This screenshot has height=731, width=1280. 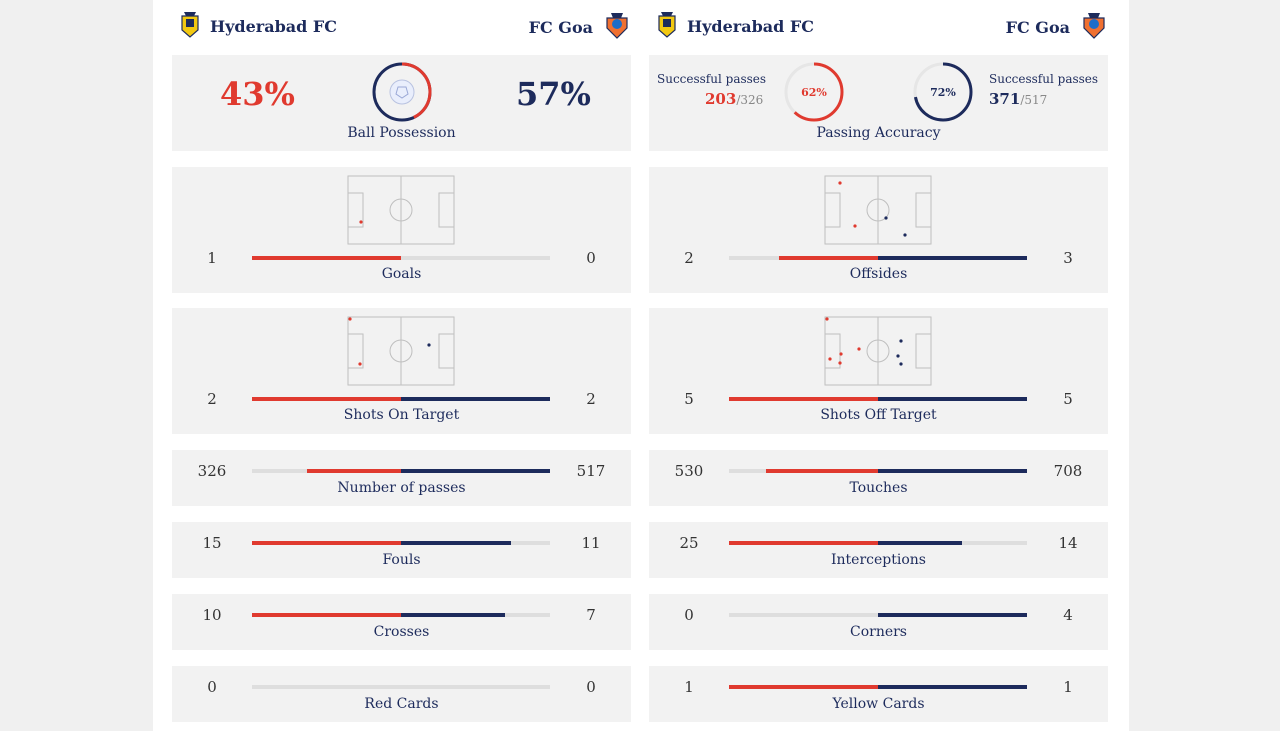 What do you see at coordinates (1005, 99) in the screenshot?
I see `away-pass-made: 371` at bounding box center [1005, 99].